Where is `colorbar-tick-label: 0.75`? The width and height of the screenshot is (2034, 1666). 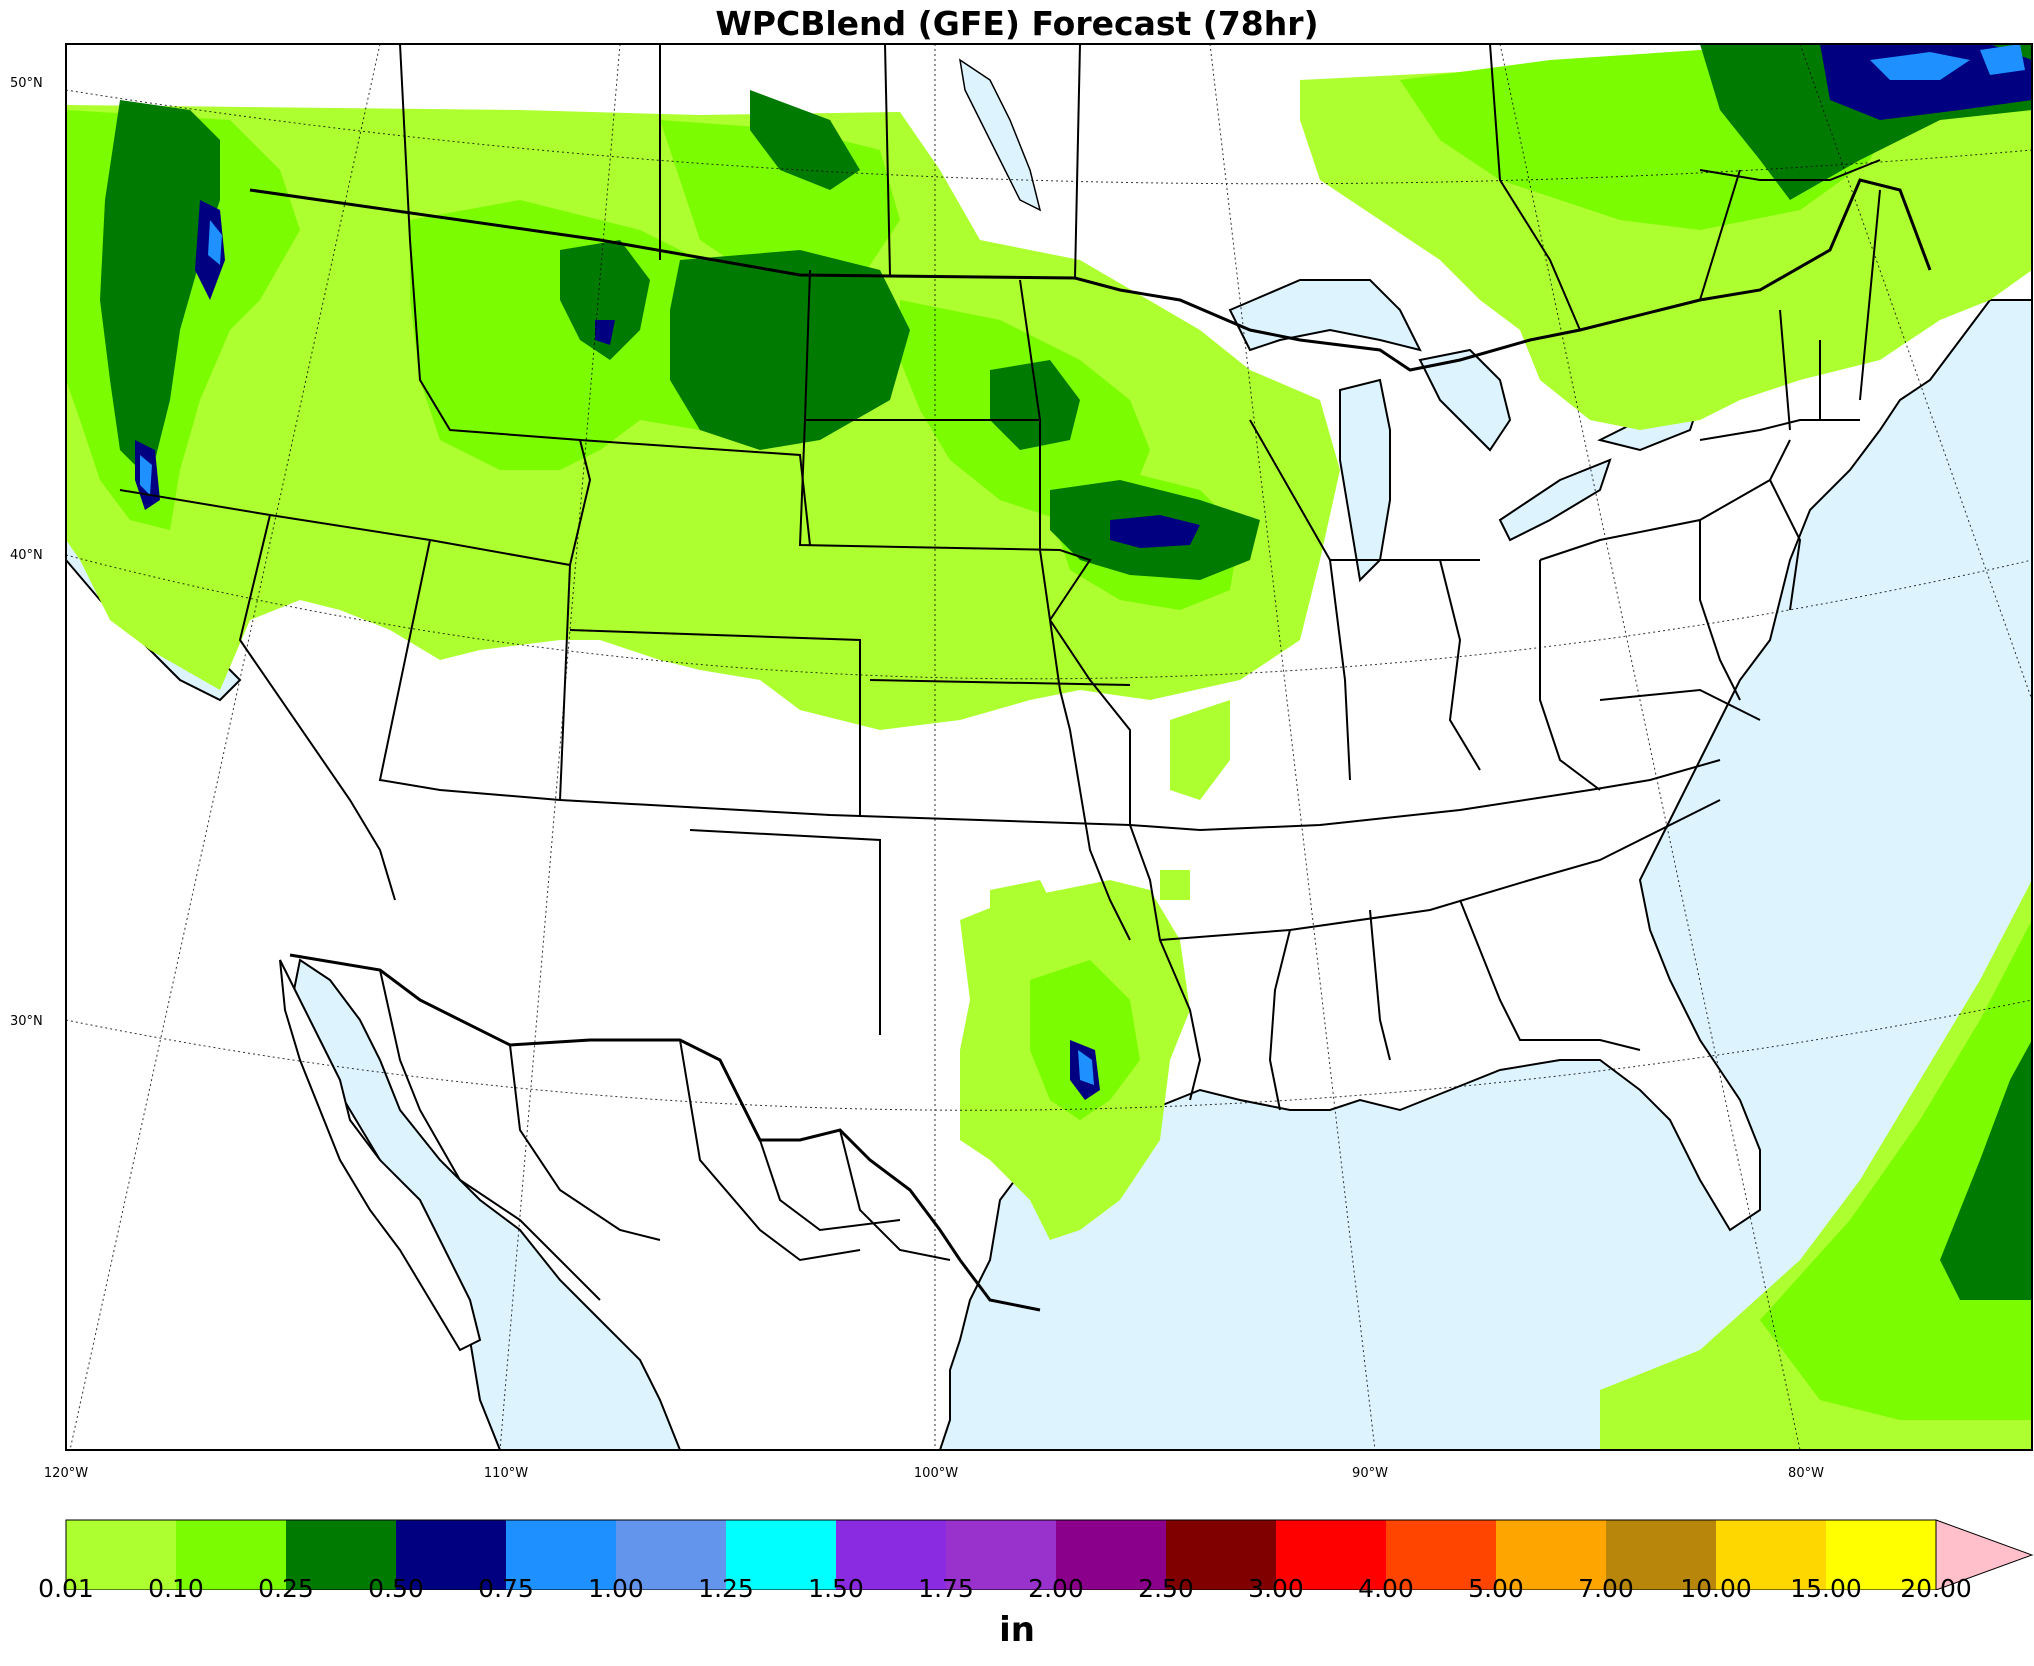
colorbar-tick-label: 0.75 is located at coordinates (506, 1588).